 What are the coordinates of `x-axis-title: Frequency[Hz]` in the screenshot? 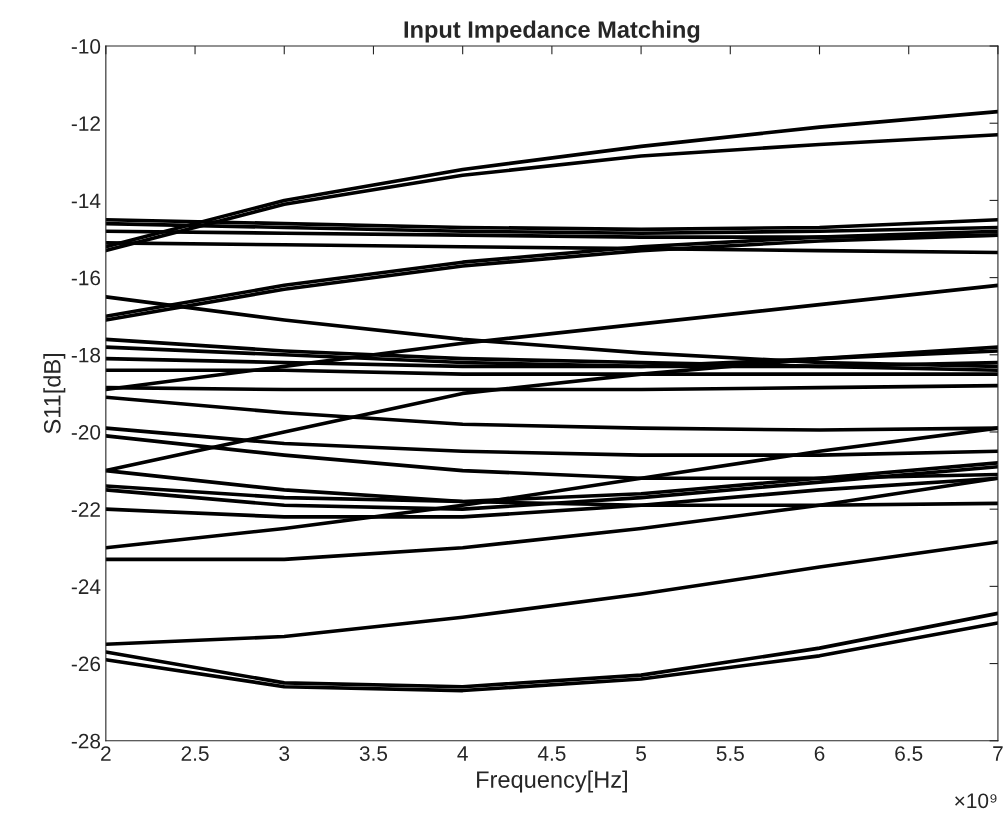 It's located at (552, 781).